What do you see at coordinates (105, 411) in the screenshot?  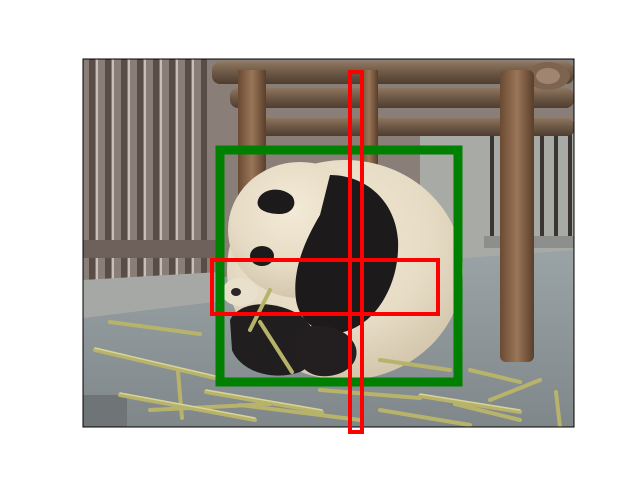 I see `floor-block` at bounding box center [105, 411].